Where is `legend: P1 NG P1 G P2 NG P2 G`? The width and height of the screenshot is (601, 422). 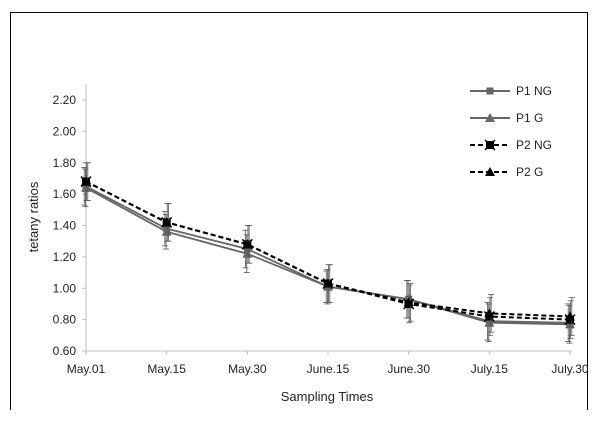 legend: P1 NG P1 G P2 NG P2 G is located at coordinates (511, 131).